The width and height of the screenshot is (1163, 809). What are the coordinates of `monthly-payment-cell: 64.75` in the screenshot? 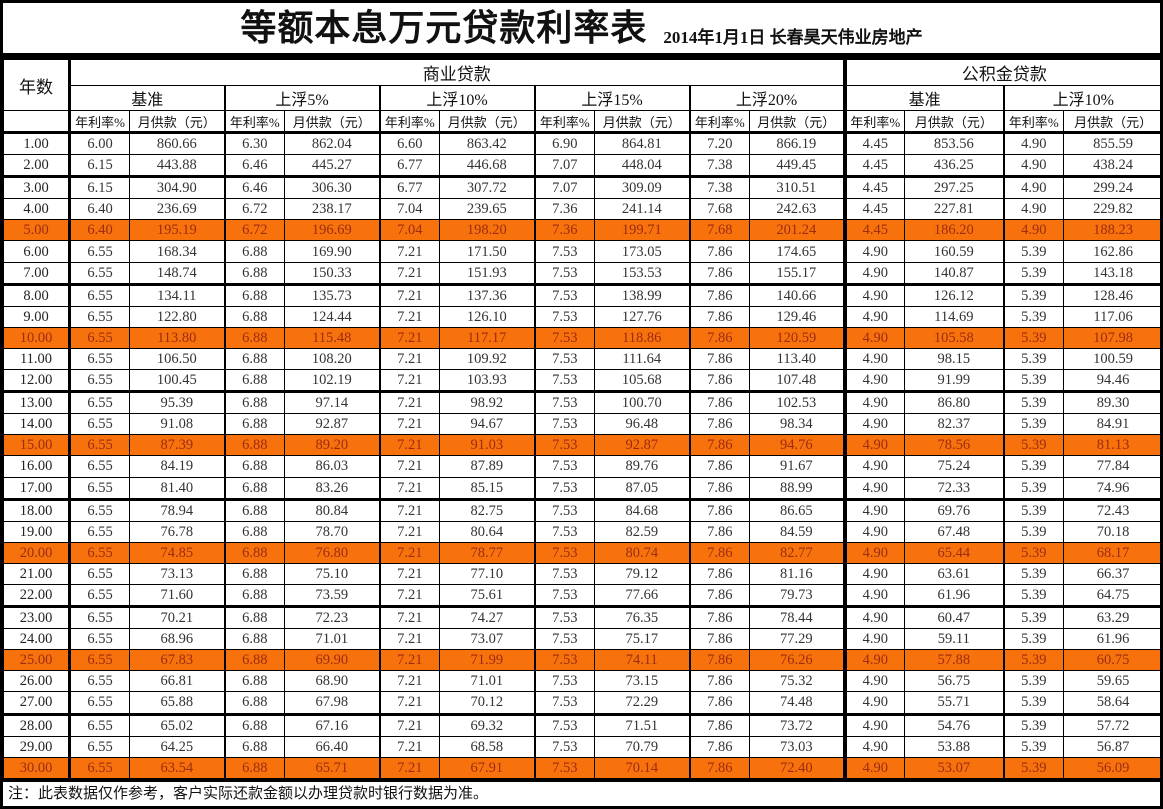 It's located at (1111, 596).